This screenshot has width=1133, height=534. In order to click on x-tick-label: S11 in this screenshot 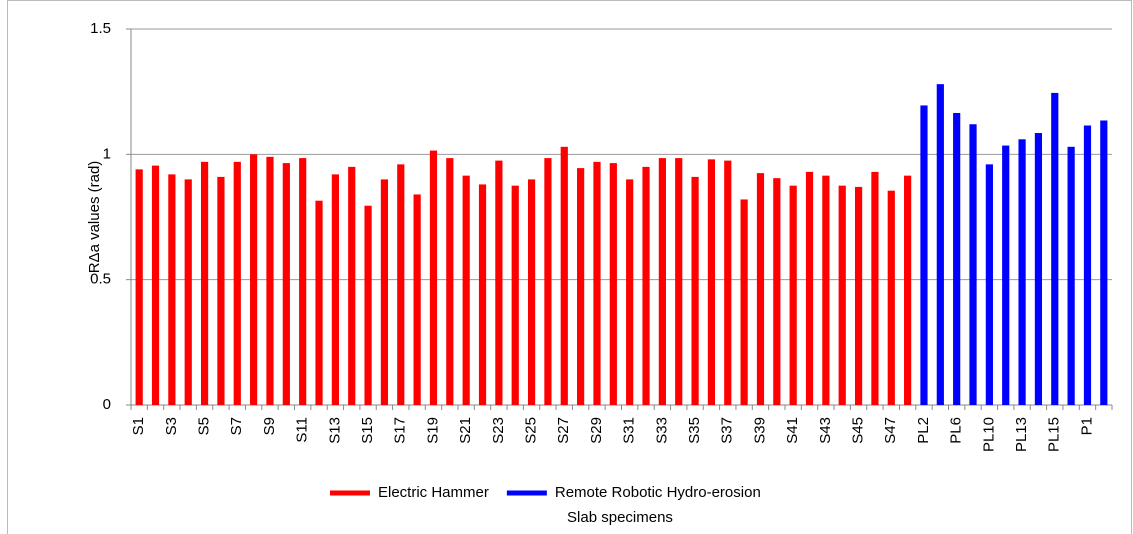, I will do `click(302, 430)`.